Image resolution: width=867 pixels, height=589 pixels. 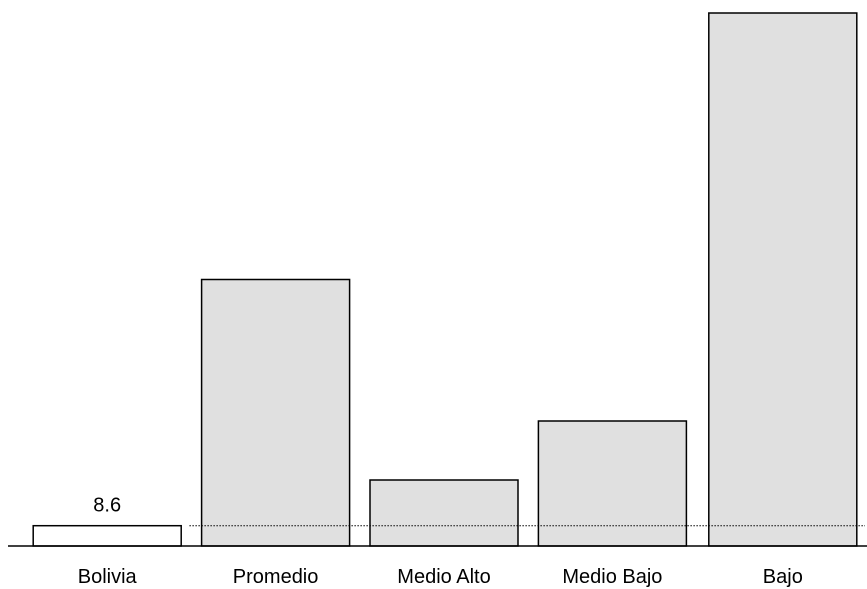 What do you see at coordinates (443, 577) in the screenshot?
I see `category-label: Medio Alto` at bounding box center [443, 577].